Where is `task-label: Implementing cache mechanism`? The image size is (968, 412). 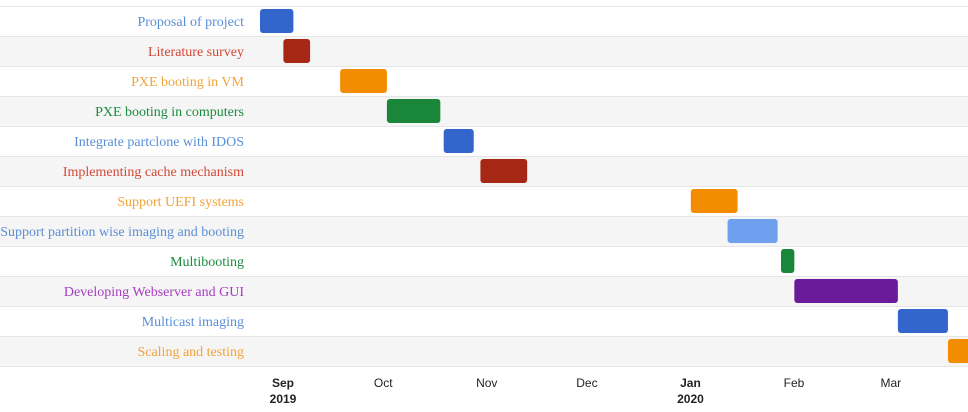
task-label: Implementing cache mechanism is located at coordinates (153, 172).